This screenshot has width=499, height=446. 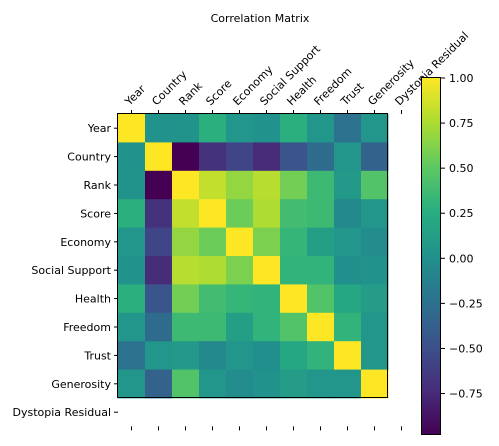 What do you see at coordinates (466, 348) in the screenshot?
I see `colorbar-tick-label: −0.50` at bounding box center [466, 348].